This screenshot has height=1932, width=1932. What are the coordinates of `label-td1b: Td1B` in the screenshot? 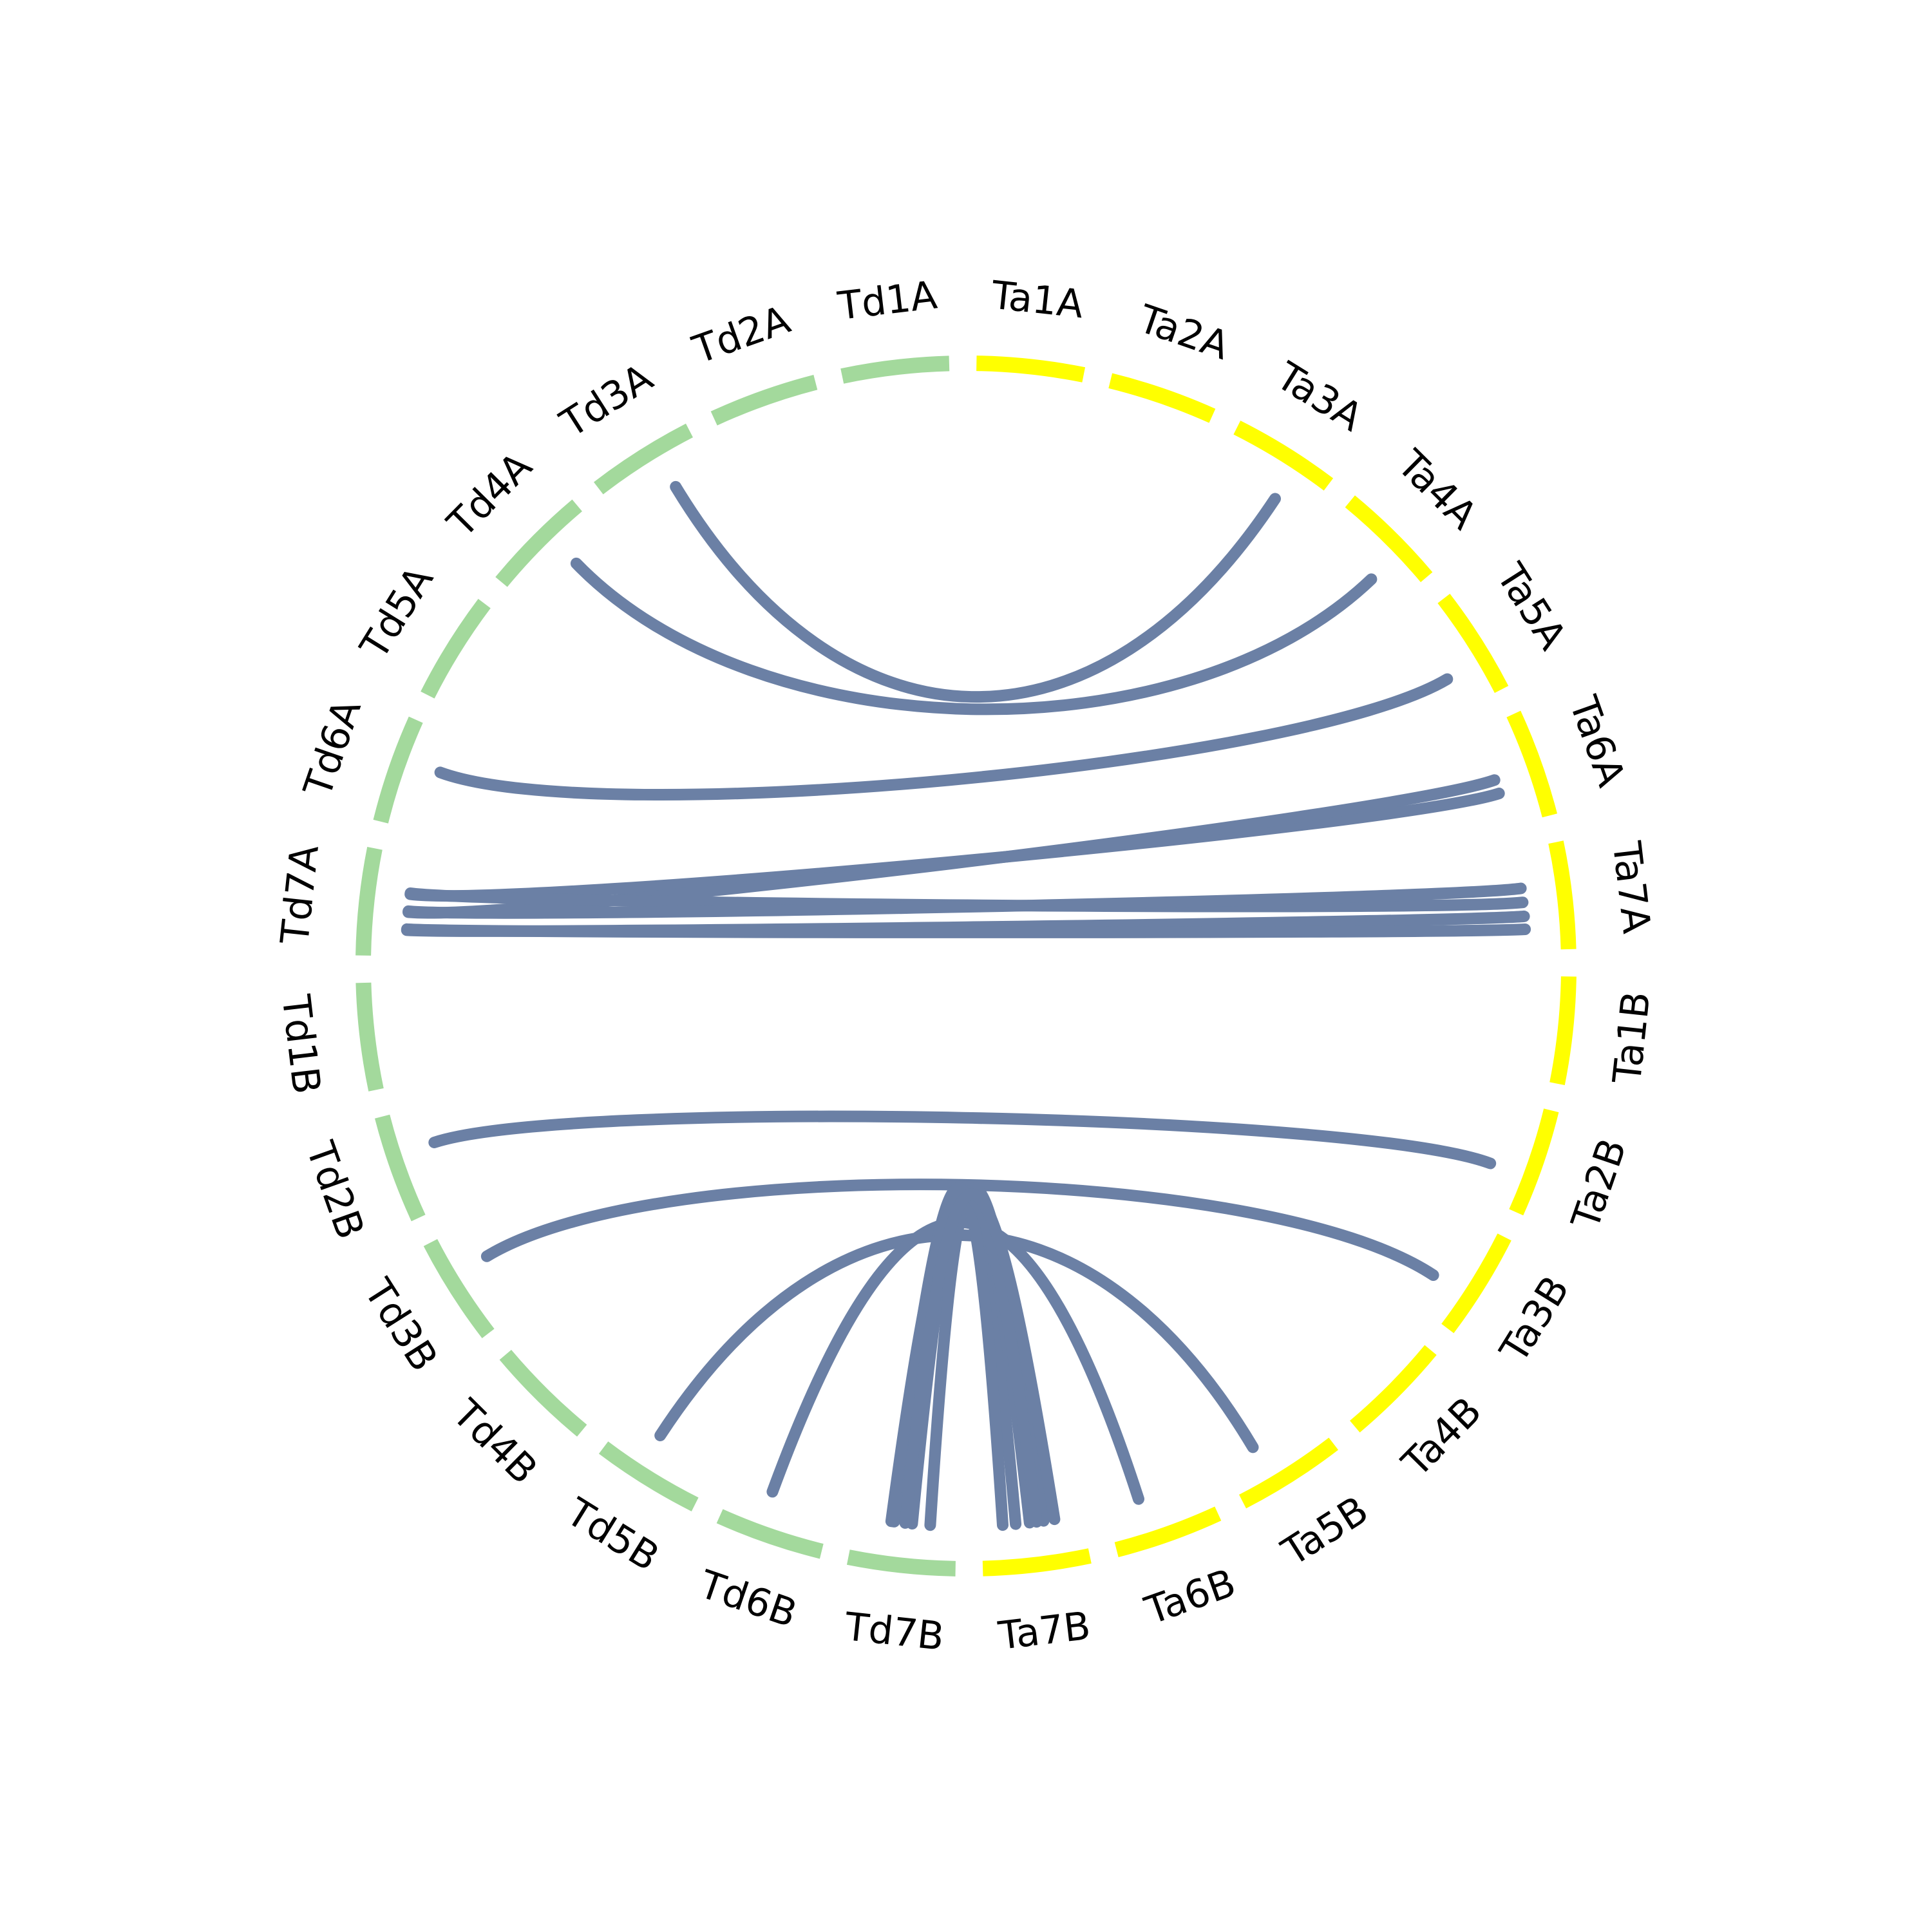 It's located at (301, 1044).